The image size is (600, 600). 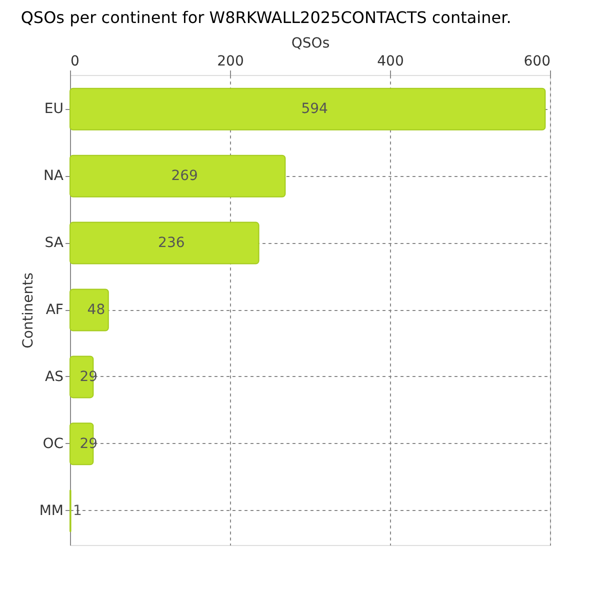 I want to click on y-tick-label: MM, so click(x=51, y=510).